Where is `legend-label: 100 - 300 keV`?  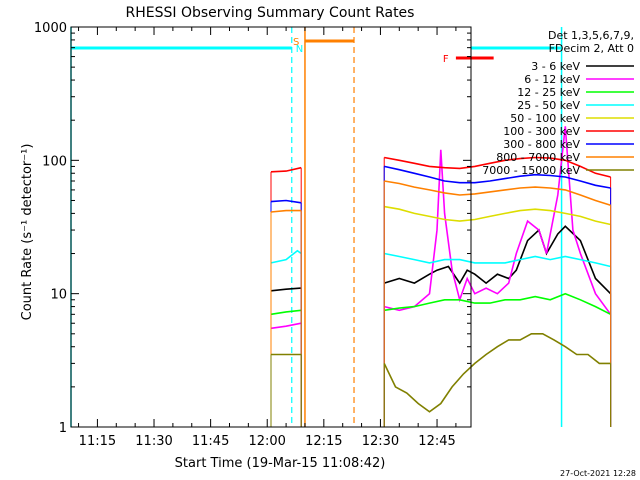
legend-label: 100 - 300 keV is located at coordinates (541, 131).